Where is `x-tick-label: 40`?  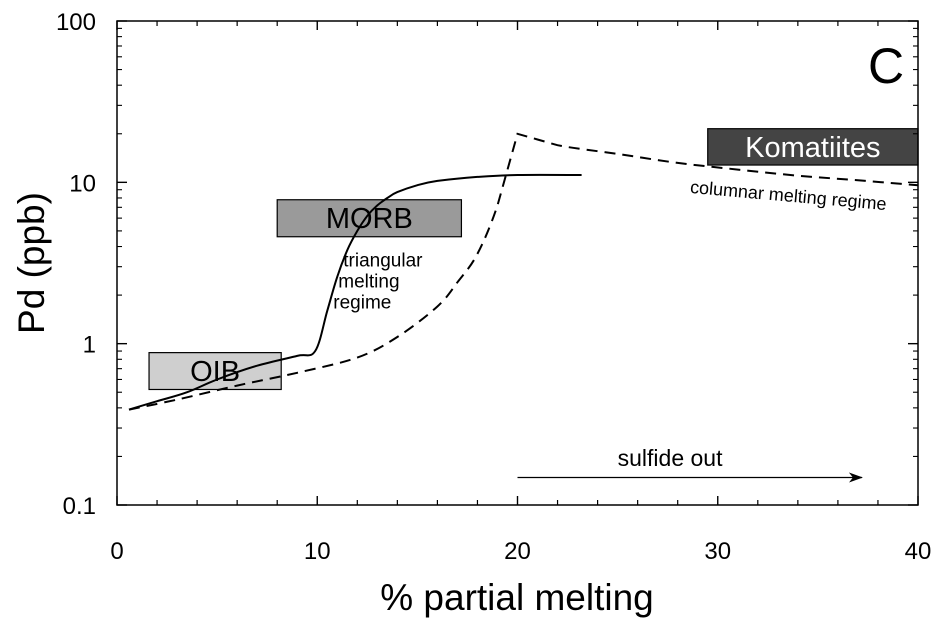
x-tick-label: 40 is located at coordinates (918, 551).